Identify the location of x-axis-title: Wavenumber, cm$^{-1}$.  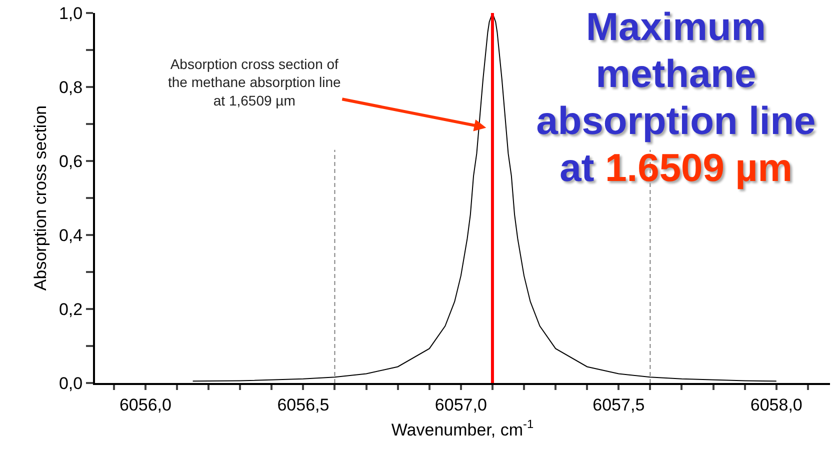
(462, 428).